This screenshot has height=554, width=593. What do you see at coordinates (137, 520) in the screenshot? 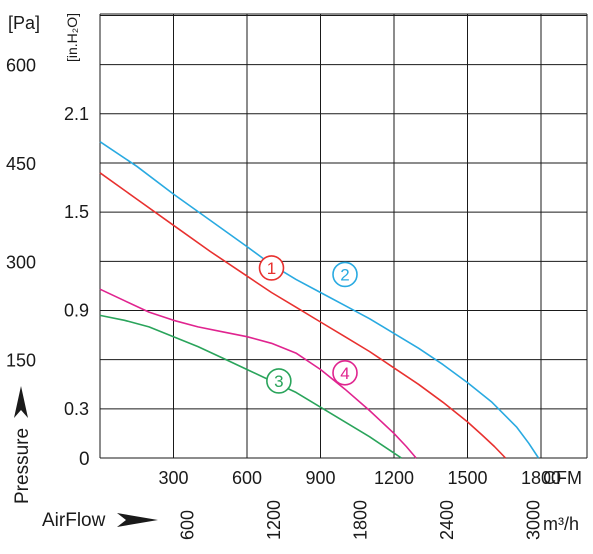
I see `airflow-arrow-icon` at bounding box center [137, 520].